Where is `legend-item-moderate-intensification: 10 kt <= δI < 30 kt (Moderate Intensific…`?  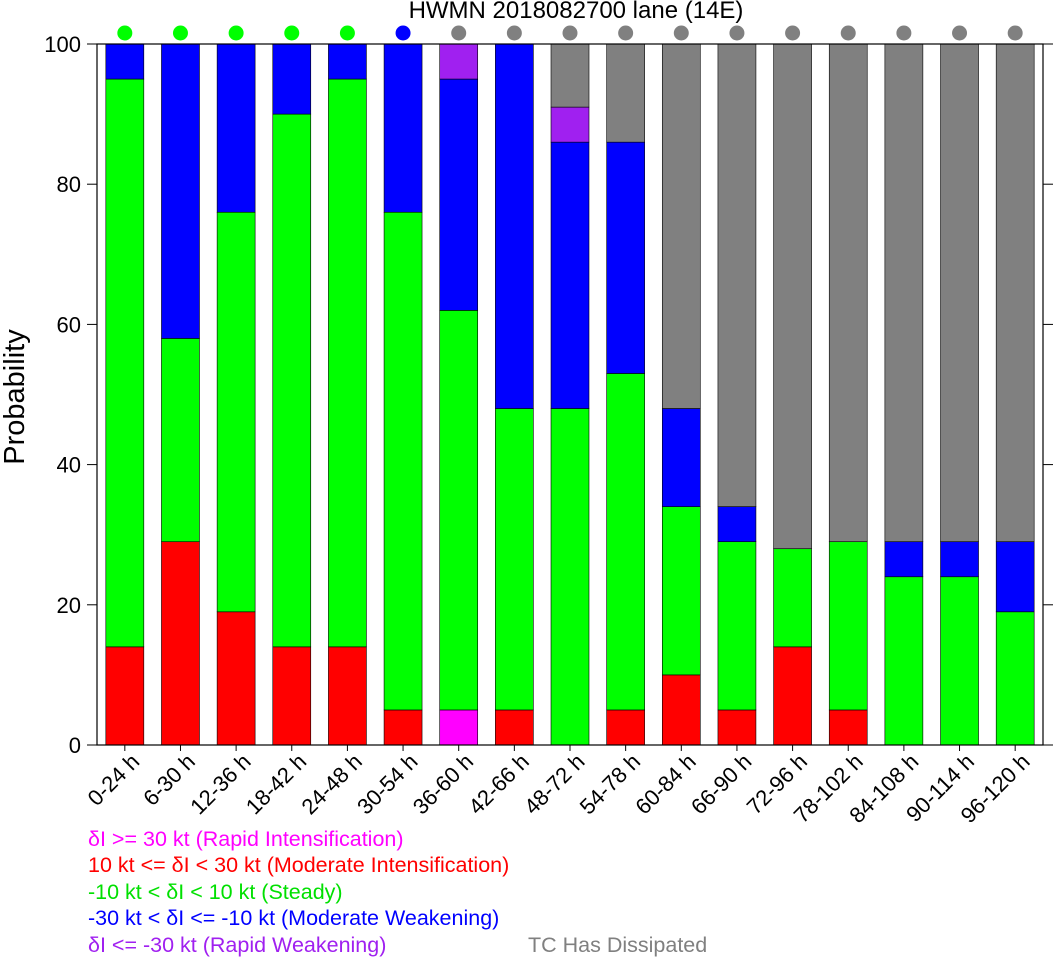
legend-item-moderate-intensification: 10 kt <= δI < 30 kt (Moderate Intensific… is located at coordinates (299, 865).